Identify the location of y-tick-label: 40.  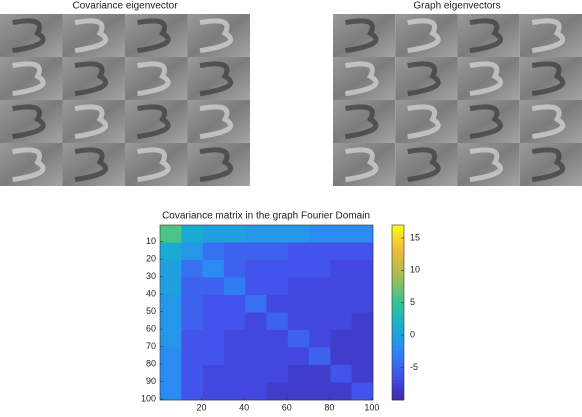
(151, 294).